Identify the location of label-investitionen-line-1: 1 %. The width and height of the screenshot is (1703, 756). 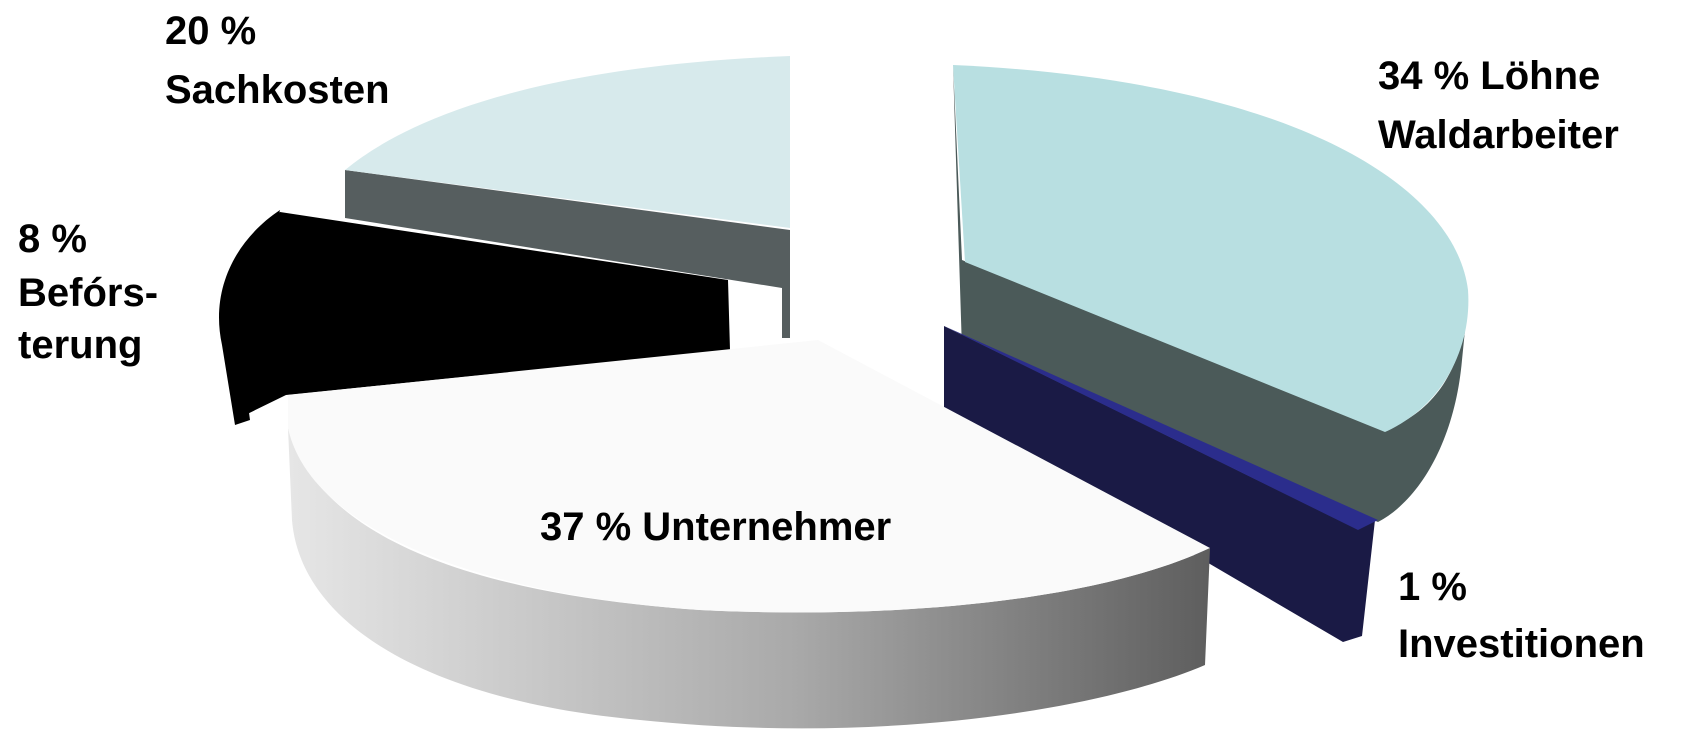
(1432, 587).